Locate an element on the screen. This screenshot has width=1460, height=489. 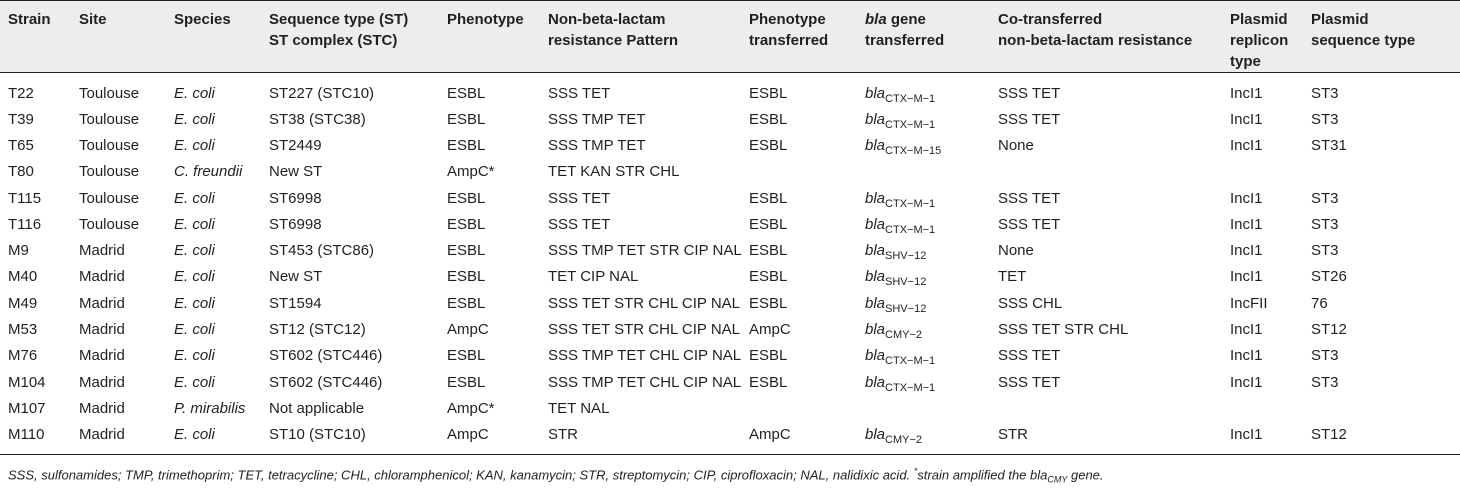
cell-replicon: IncFII is located at coordinates (1249, 303).